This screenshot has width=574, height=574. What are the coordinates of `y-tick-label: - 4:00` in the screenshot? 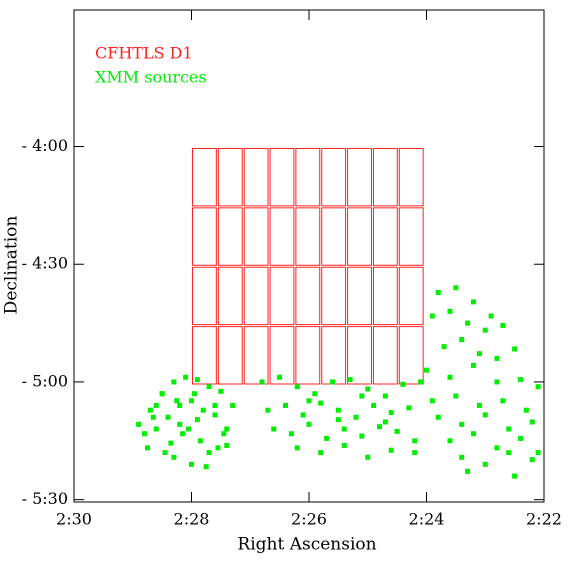 It's located at (45, 145).